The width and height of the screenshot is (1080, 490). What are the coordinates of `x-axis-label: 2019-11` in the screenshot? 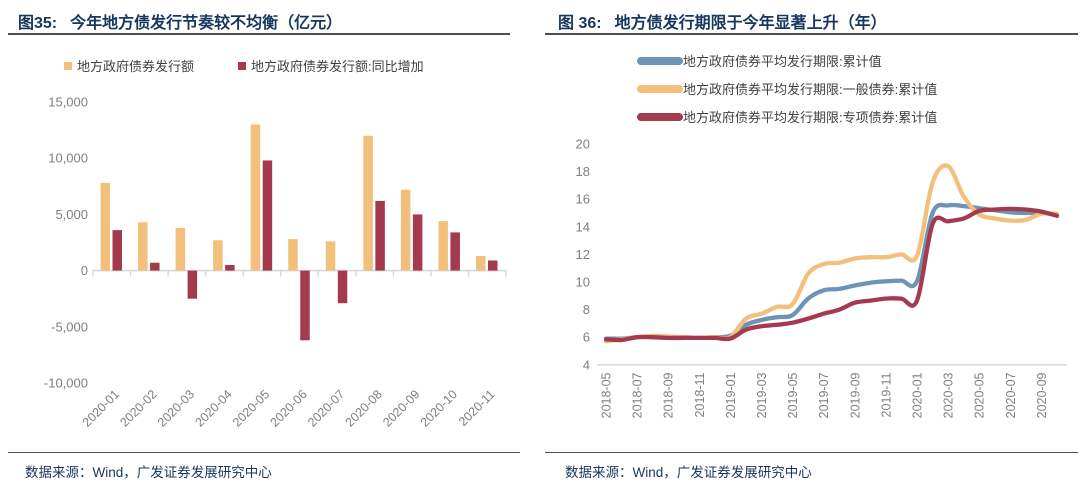 It's located at (886, 394).